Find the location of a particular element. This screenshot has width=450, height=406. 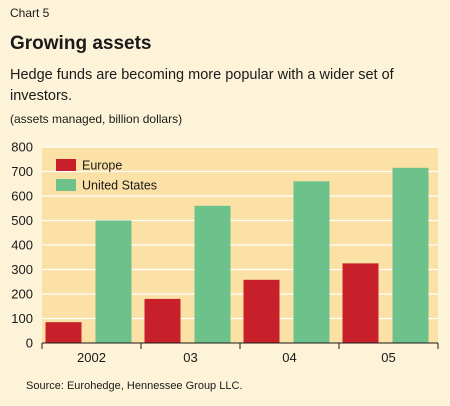

y-tick-label: 300 is located at coordinates (22, 269).